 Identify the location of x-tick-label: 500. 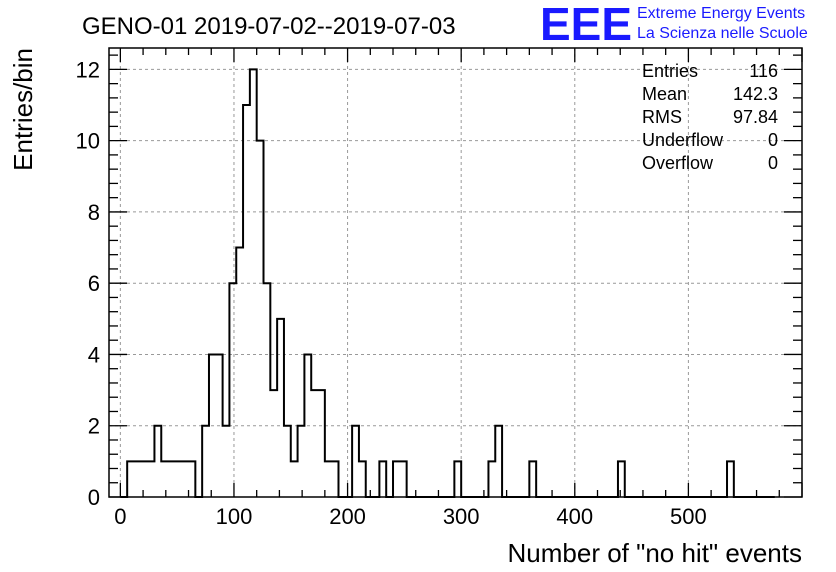
(688, 516).